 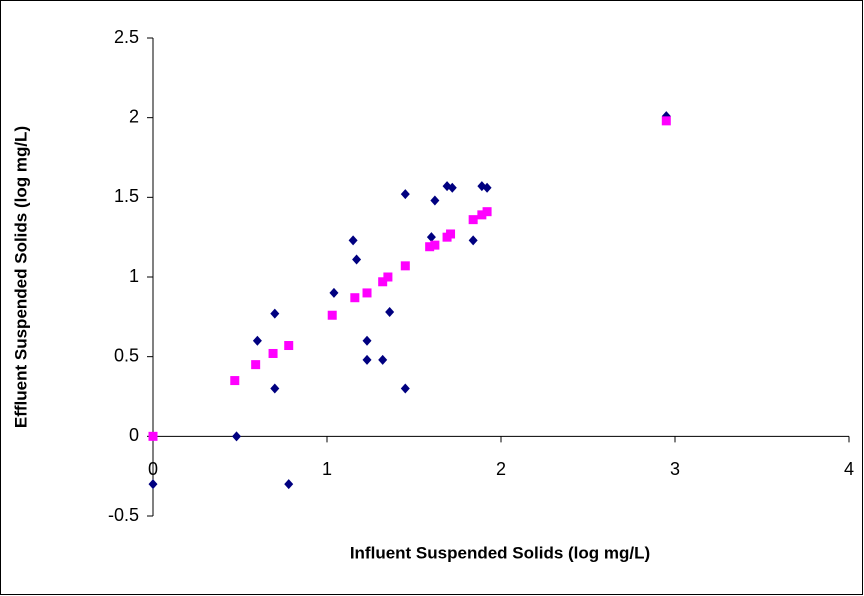 What do you see at coordinates (675, 469) in the screenshot?
I see `x-tick-label: 3` at bounding box center [675, 469].